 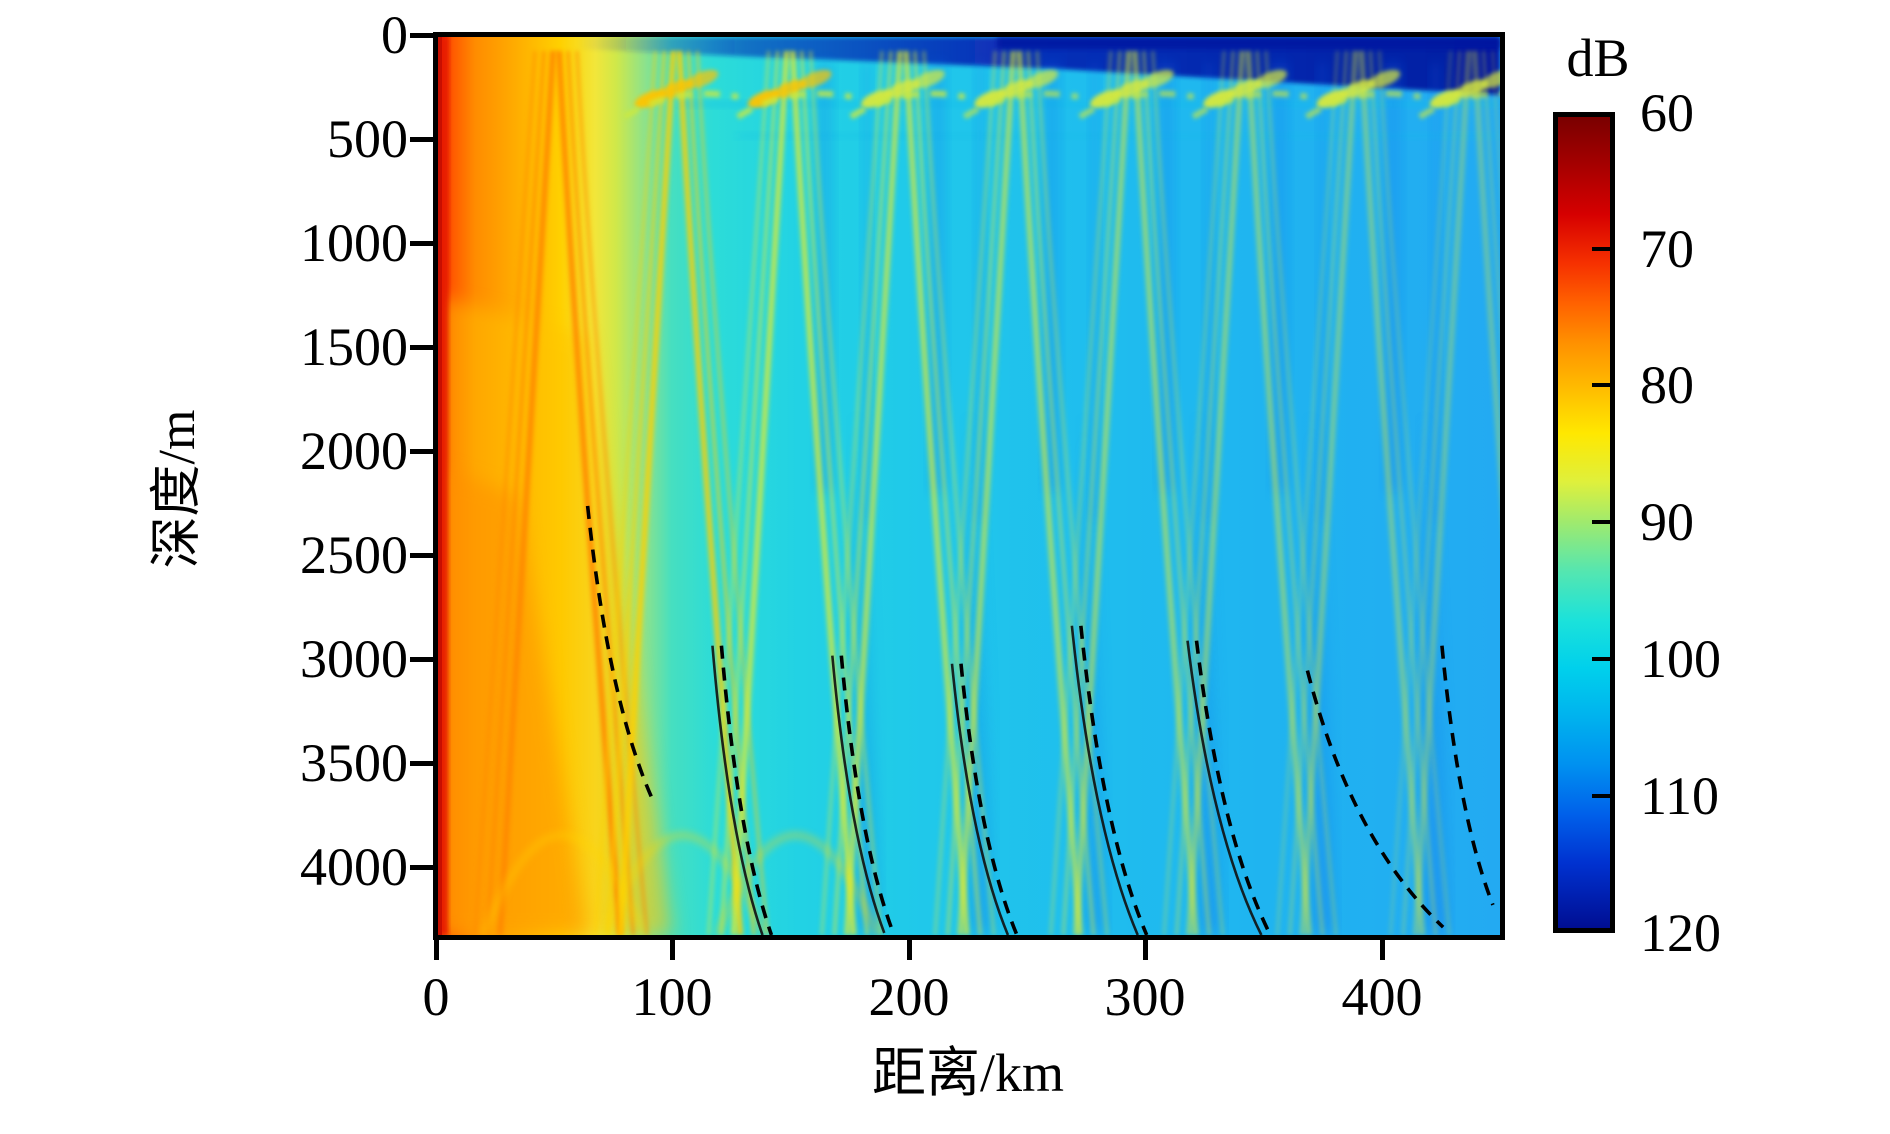 I want to click on x-tick-label: 0, so click(x=436, y=997).